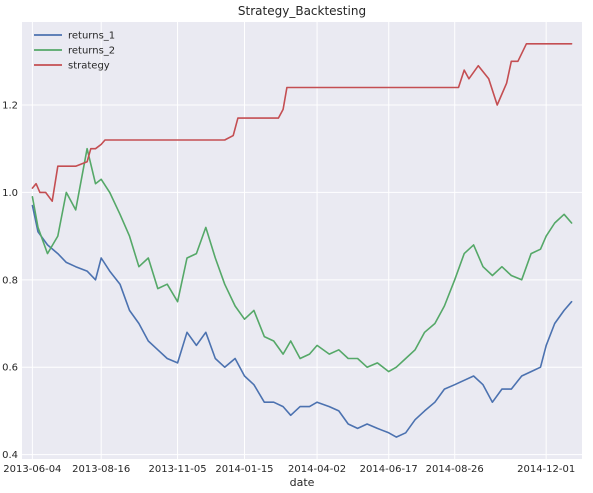 The height and width of the screenshot is (493, 593). Describe the element at coordinates (10, 455) in the screenshot. I see `y-tick-label: 0.4` at that location.